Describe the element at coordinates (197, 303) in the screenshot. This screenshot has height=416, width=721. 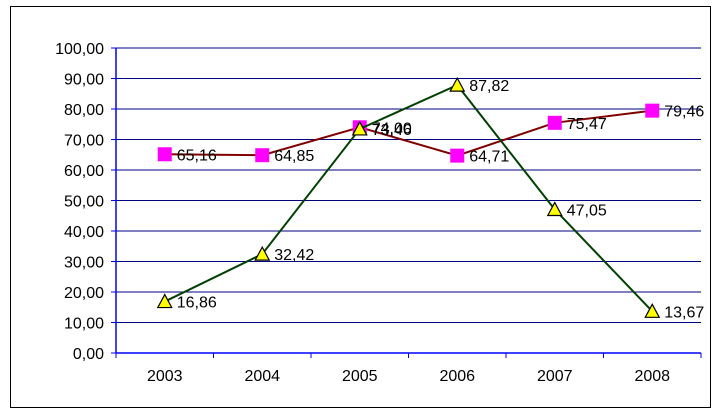
I see `series-2-data-label: 16,86` at that location.